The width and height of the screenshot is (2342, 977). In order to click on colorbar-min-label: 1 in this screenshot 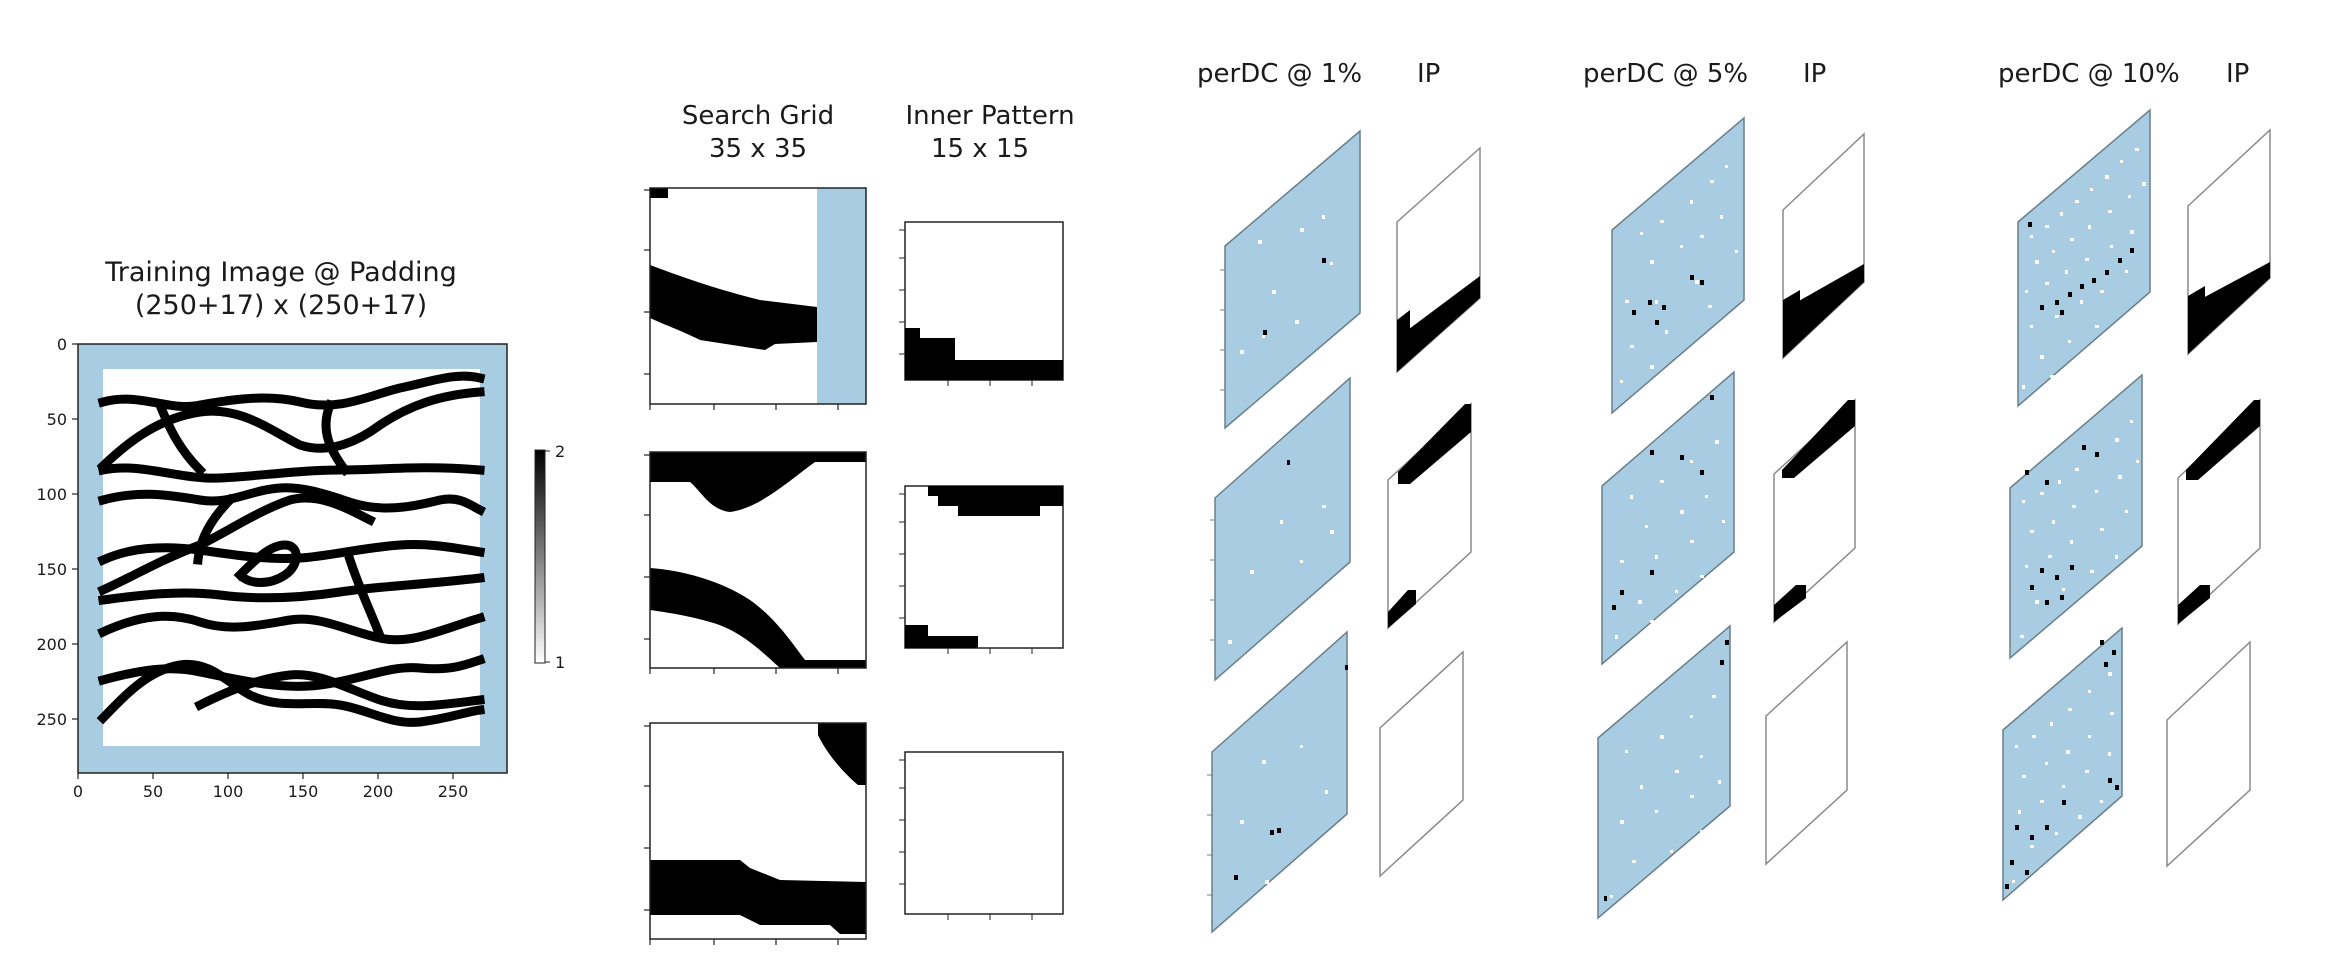, I will do `click(560, 662)`.